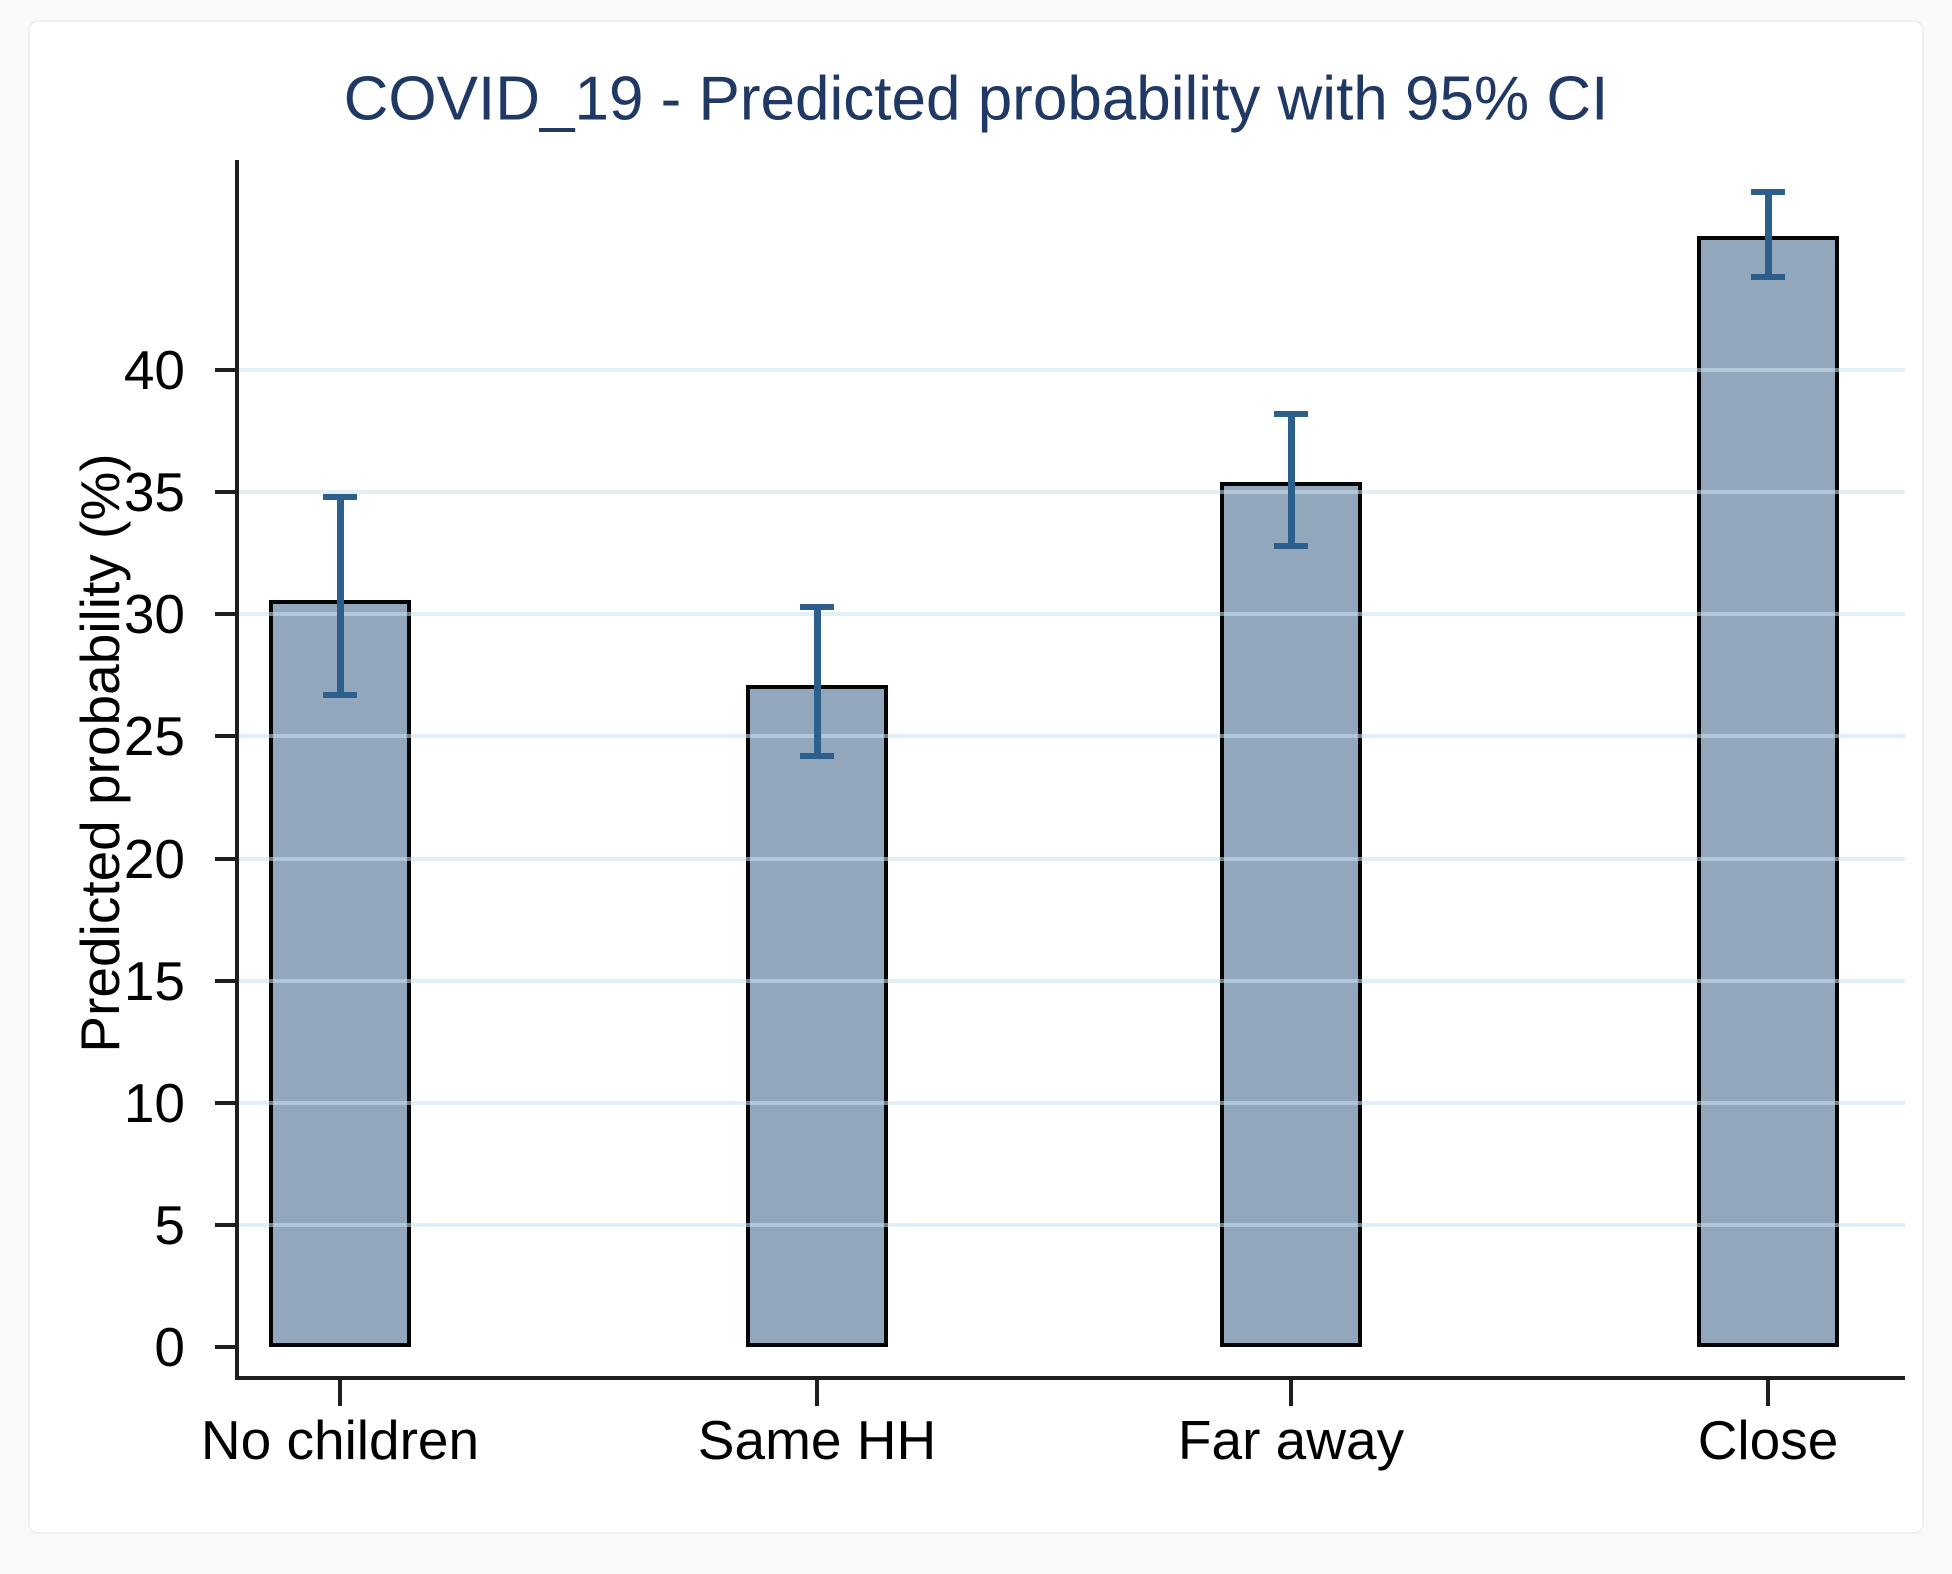 The width and height of the screenshot is (1952, 1574). What do you see at coordinates (1291, 914) in the screenshot?
I see `bar-far-away` at bounding box center [1291, 914].